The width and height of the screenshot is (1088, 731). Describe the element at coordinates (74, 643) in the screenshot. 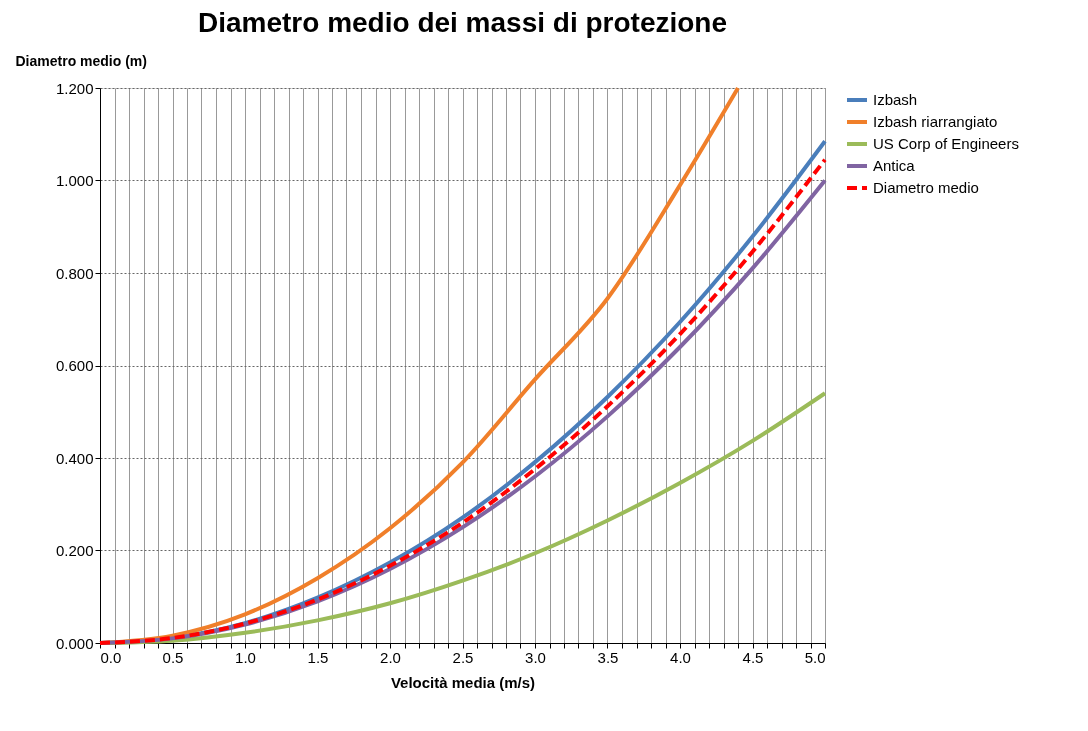

I see `y-tick-label: 0.000` at that location.